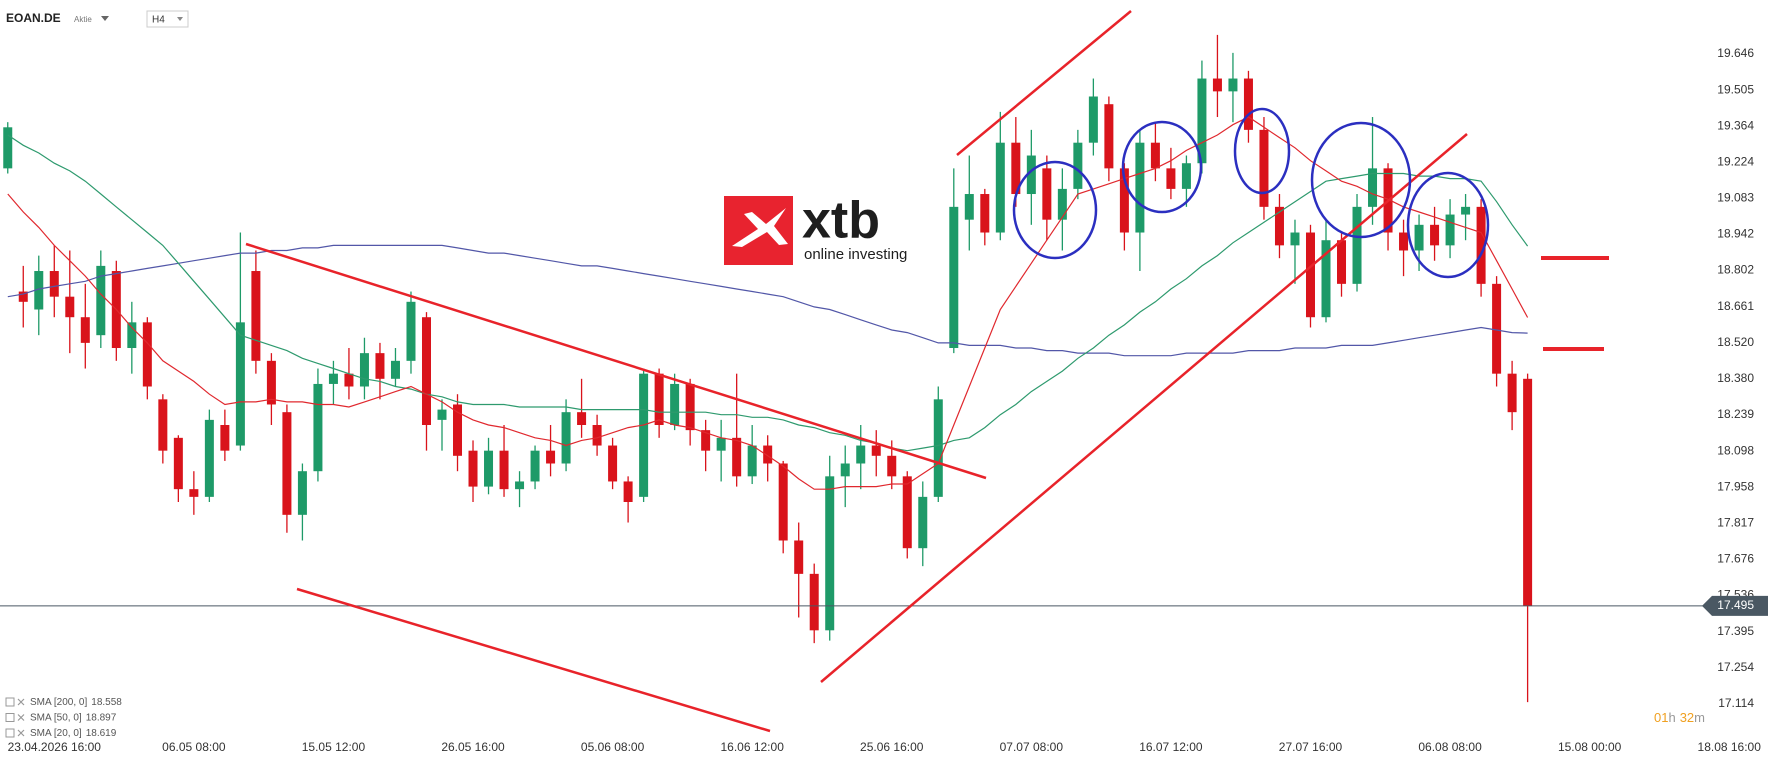 Image resolution: width=1768 pixels, height=761 pixels. Describe the element at coordinates (105, 18) in the screenshot. I see `dropdown-arrow` at that location.